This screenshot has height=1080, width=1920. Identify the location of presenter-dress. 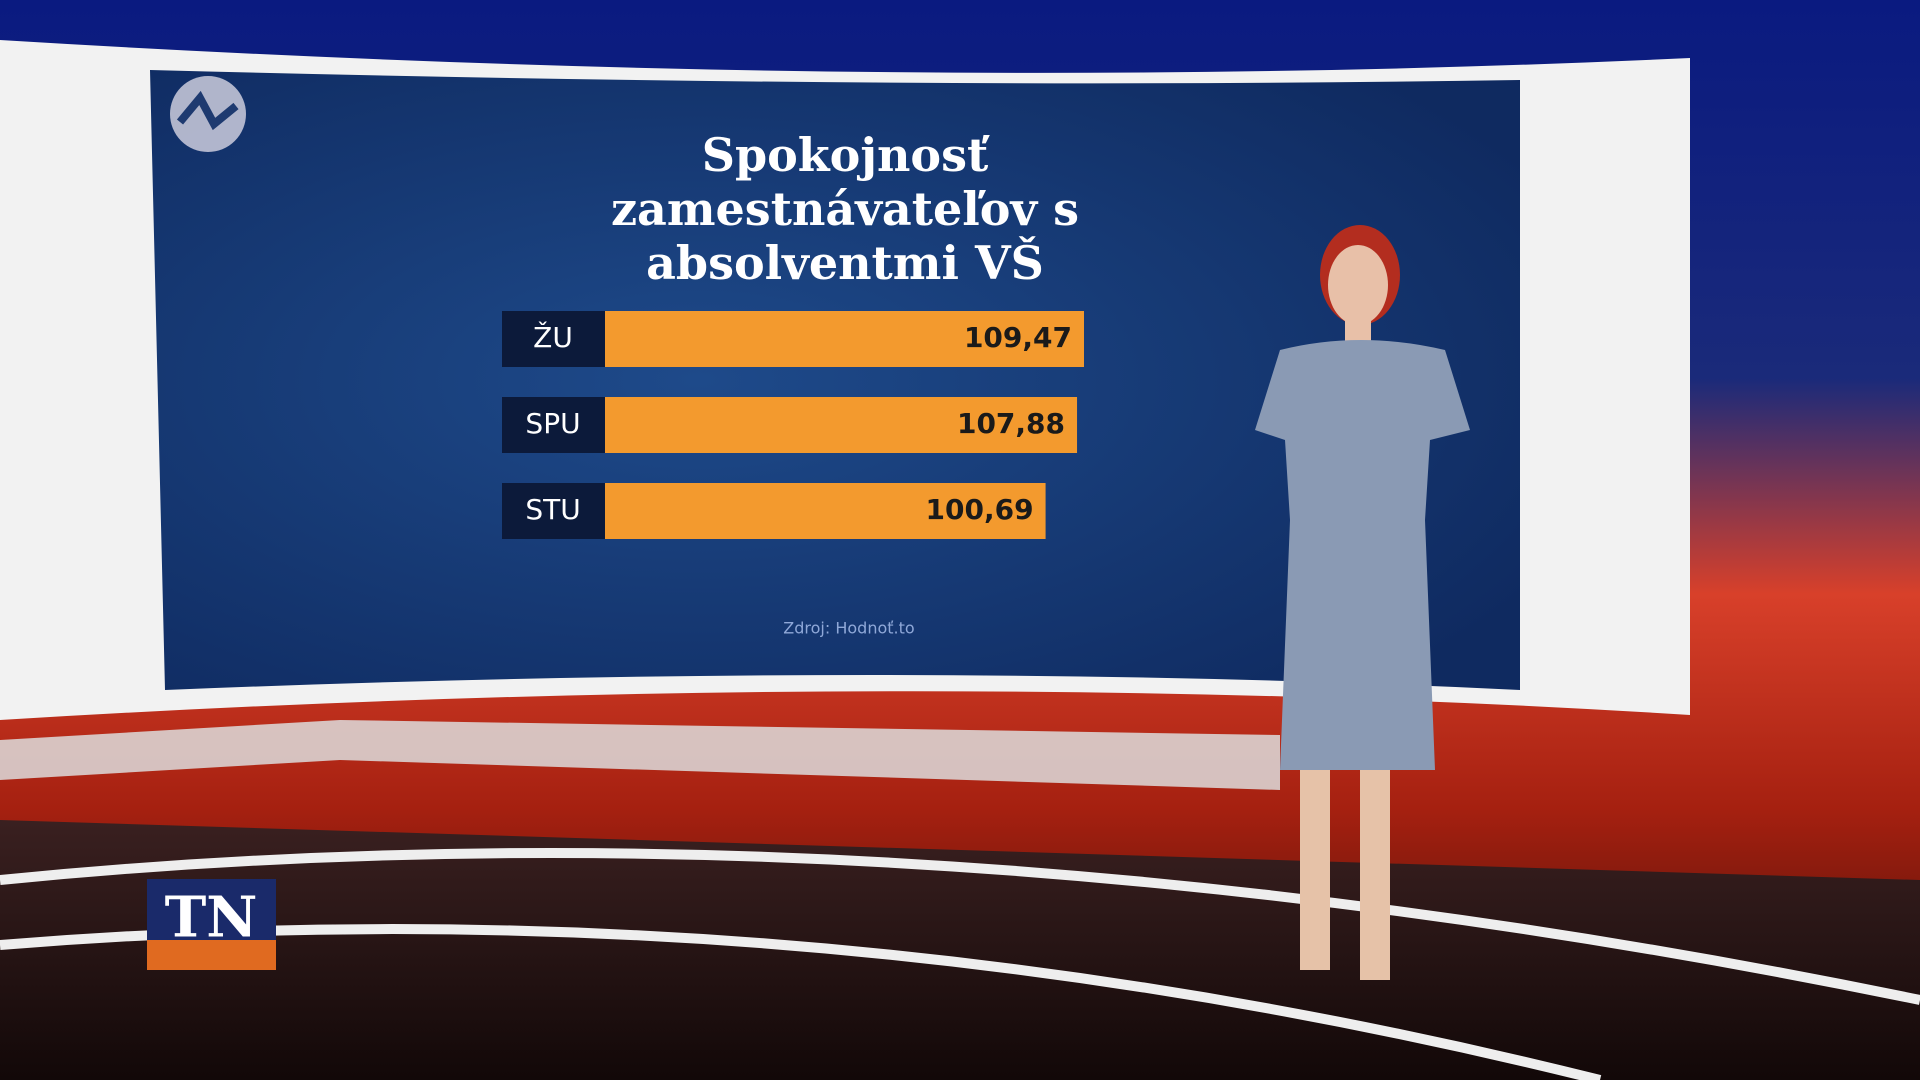
(1362, 555).